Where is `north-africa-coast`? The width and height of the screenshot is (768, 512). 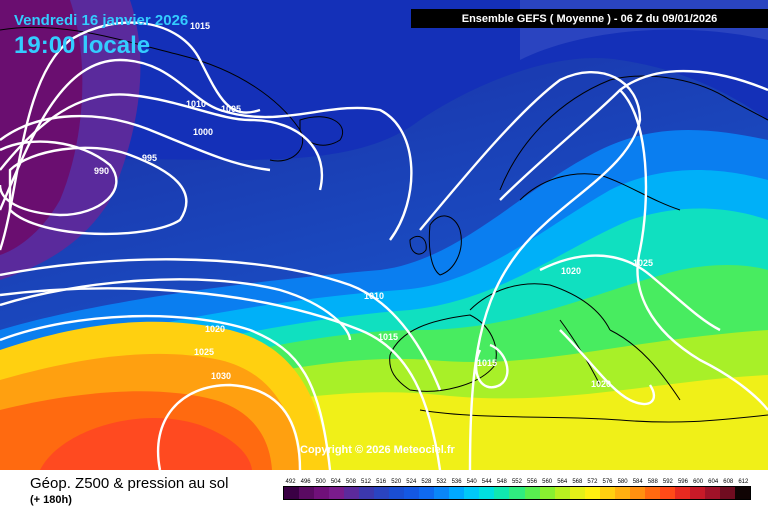
north-africa-coast is located at coordinates (593, 416).